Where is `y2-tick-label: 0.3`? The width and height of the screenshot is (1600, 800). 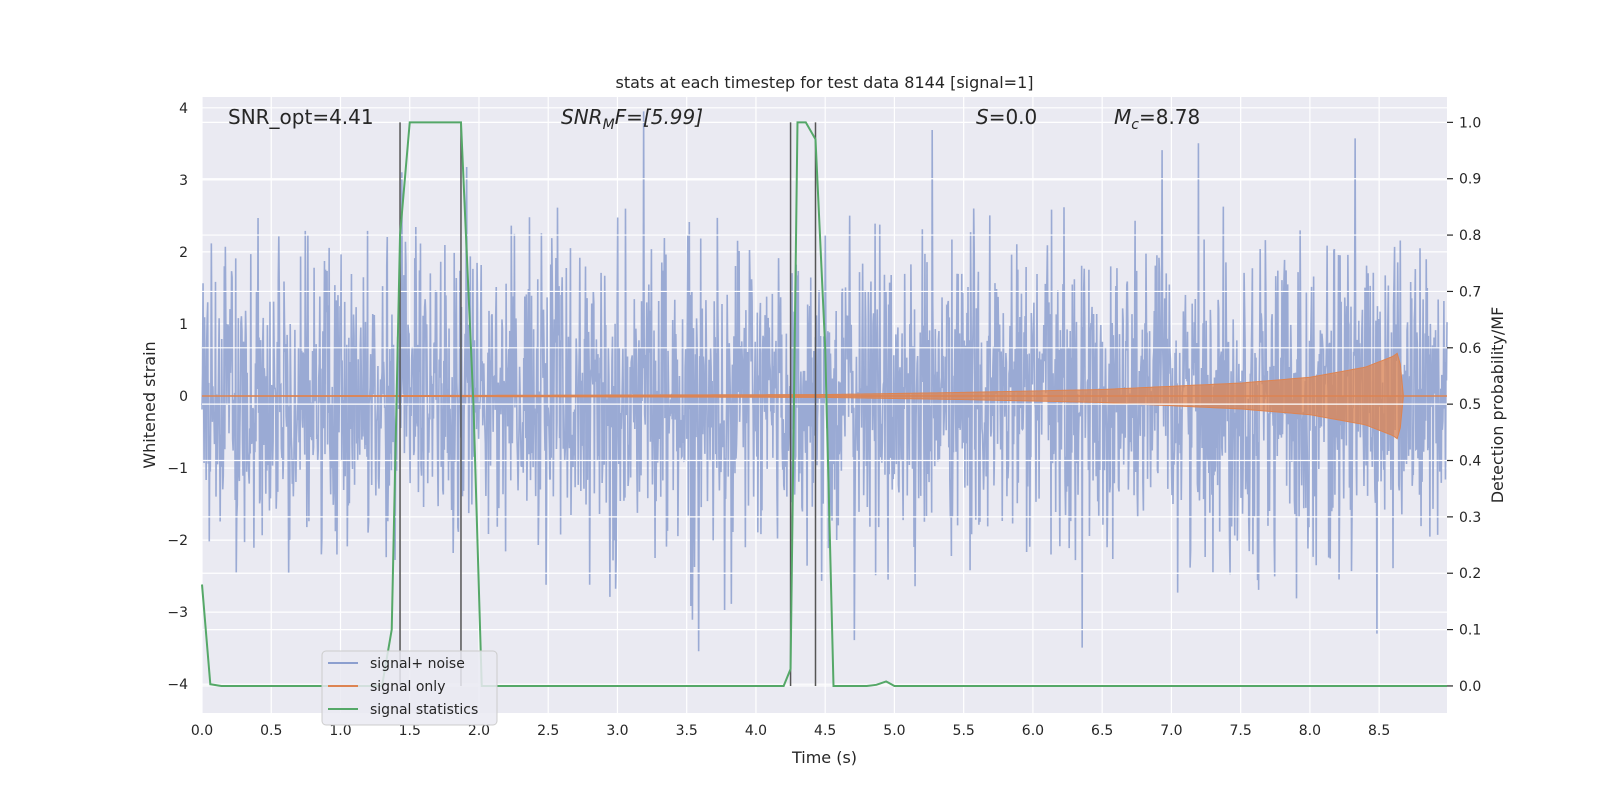
y2-tick-label: 0.3 is located at coordinates (1470, 518).